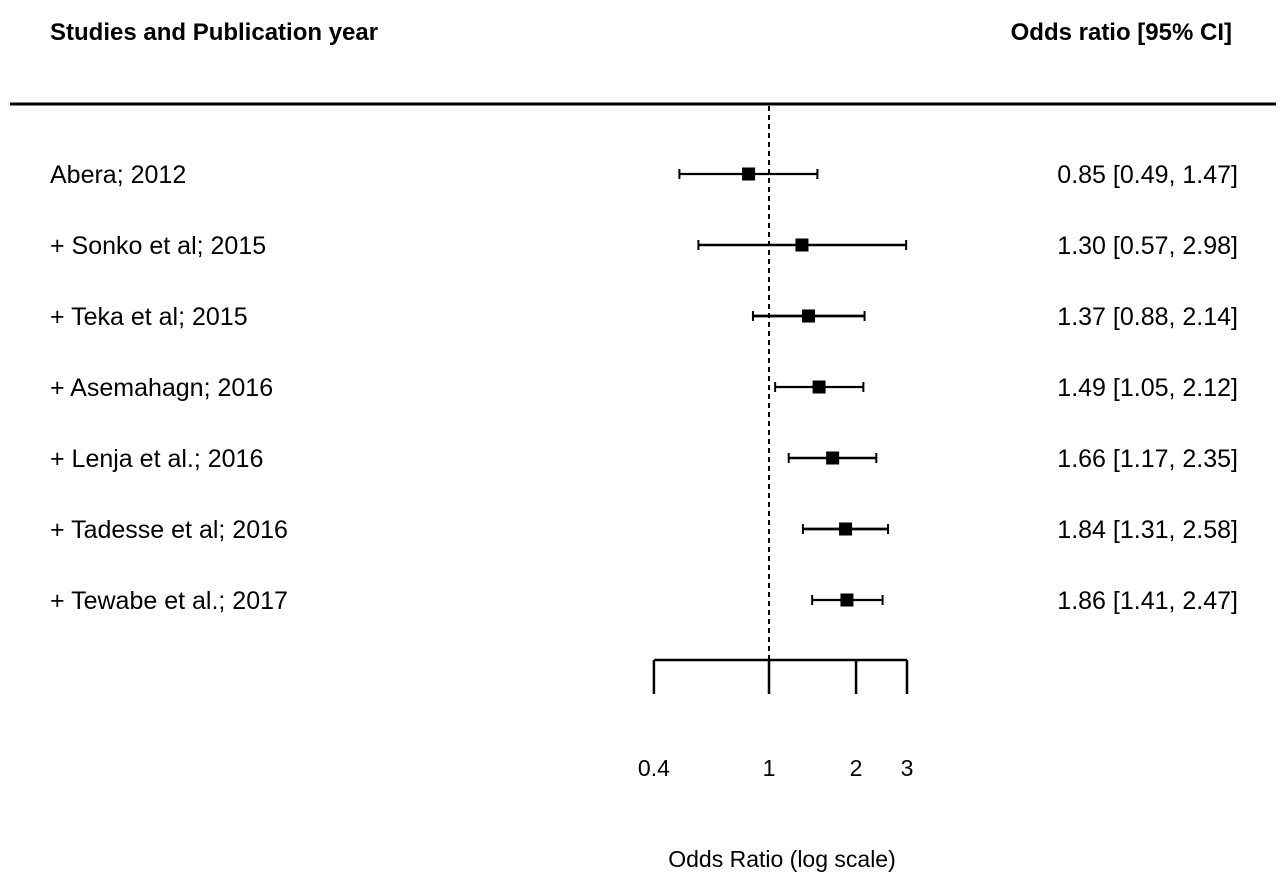 This screenshot has height=880, width=1280. What do you see at coordinates (644, 388) in the screenshot?
I see `study-row: + Asemahagn; 2016 1.49 [1.05, 2.12]` at bounding box center [644, 388].